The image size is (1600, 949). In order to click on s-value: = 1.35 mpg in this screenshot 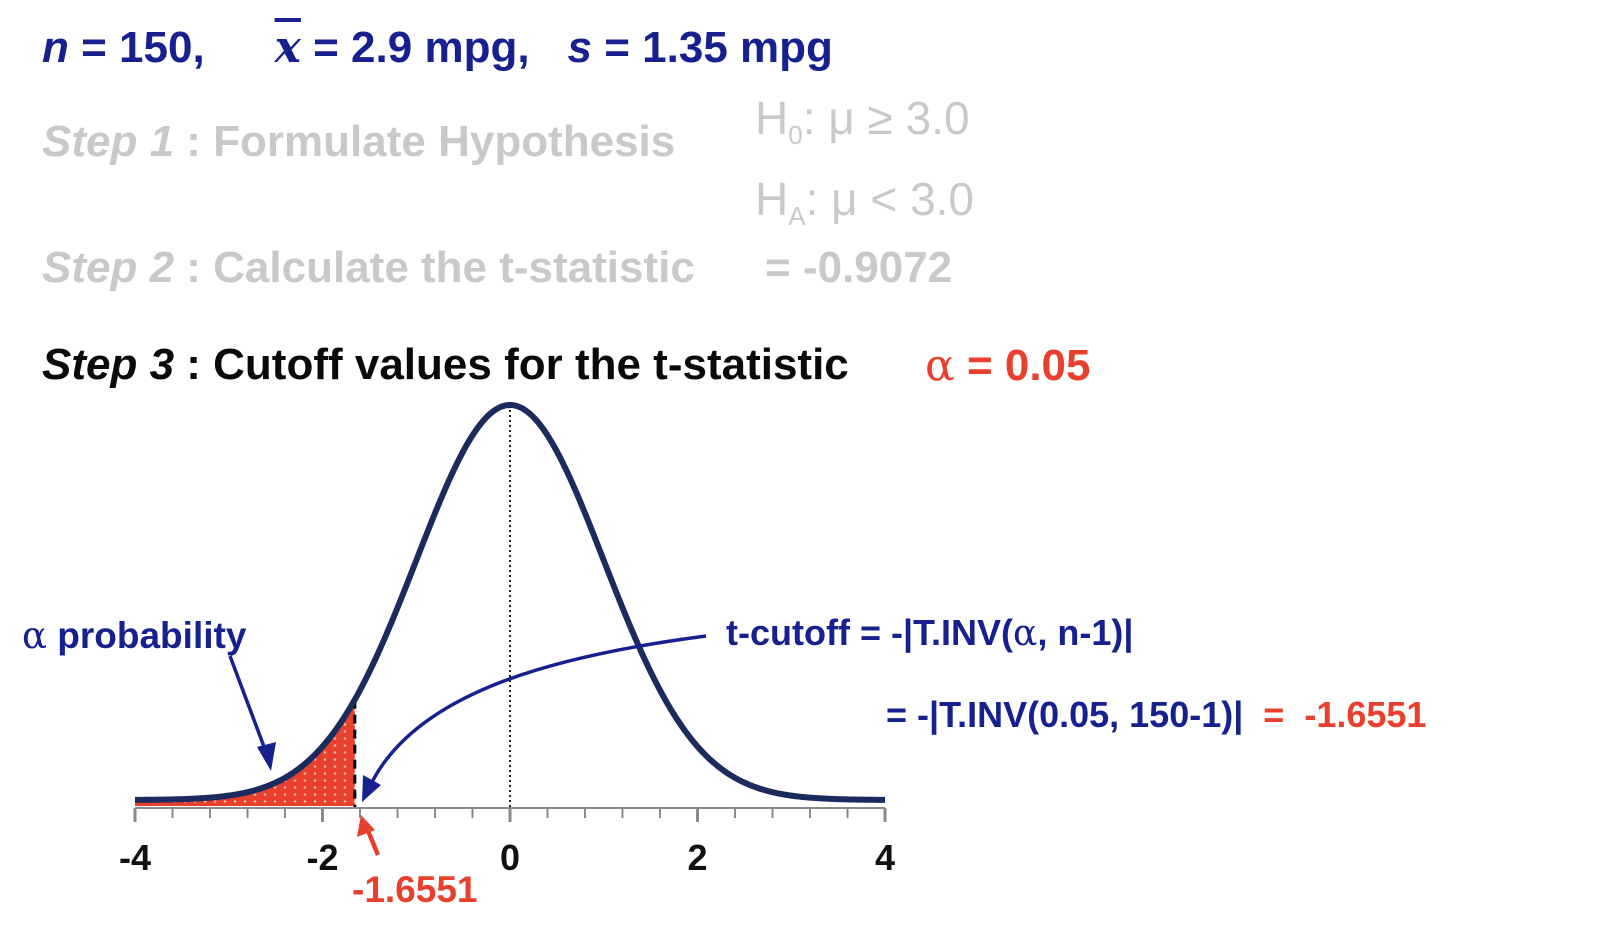, I will do `click(712, 47)`.